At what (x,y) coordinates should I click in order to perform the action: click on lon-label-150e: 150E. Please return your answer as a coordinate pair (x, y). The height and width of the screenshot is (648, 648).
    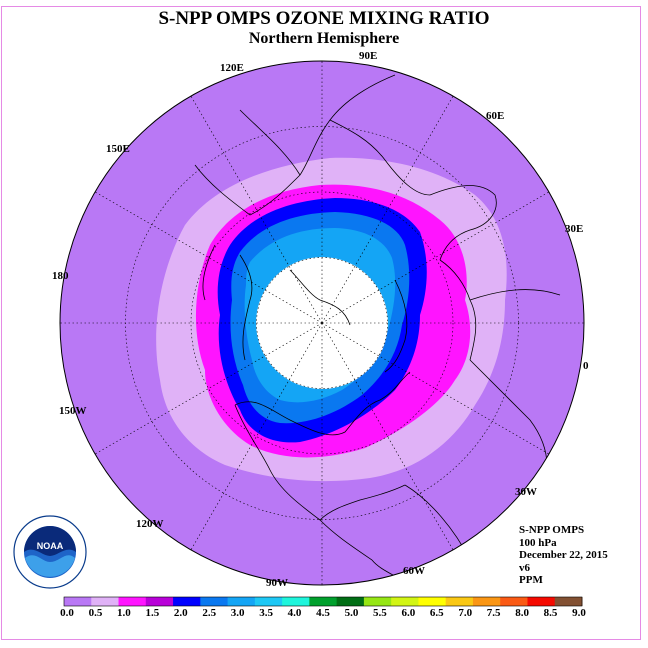
    Looking at the image, I should click on (118, 149).